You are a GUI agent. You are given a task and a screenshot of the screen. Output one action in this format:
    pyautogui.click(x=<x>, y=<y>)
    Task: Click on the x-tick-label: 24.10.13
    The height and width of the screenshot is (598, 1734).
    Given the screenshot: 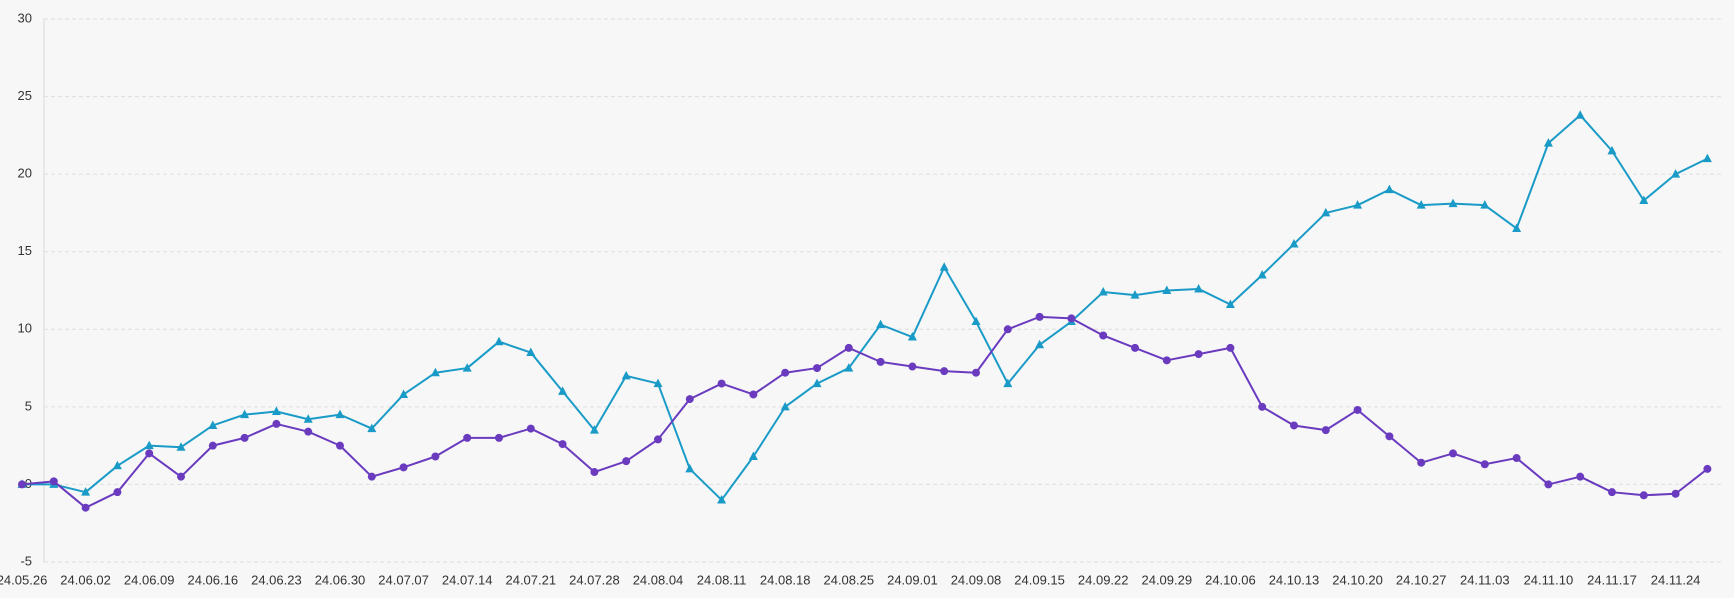 What is the action you would take?
    pyautogui.click(x=1294, y=579)
    